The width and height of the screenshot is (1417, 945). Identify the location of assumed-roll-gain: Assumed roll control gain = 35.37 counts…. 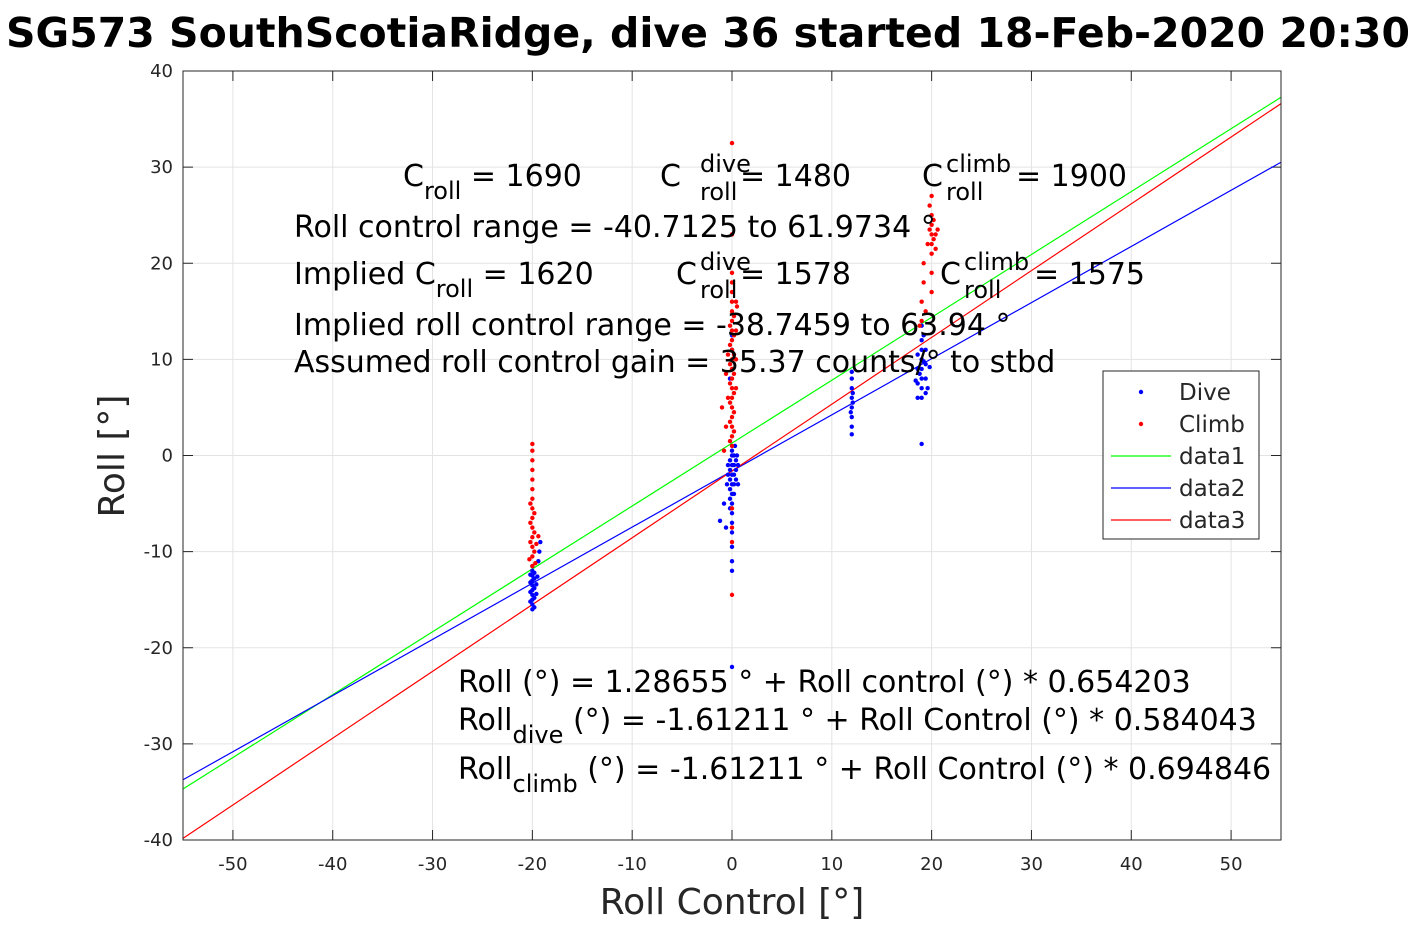
(674, 362).